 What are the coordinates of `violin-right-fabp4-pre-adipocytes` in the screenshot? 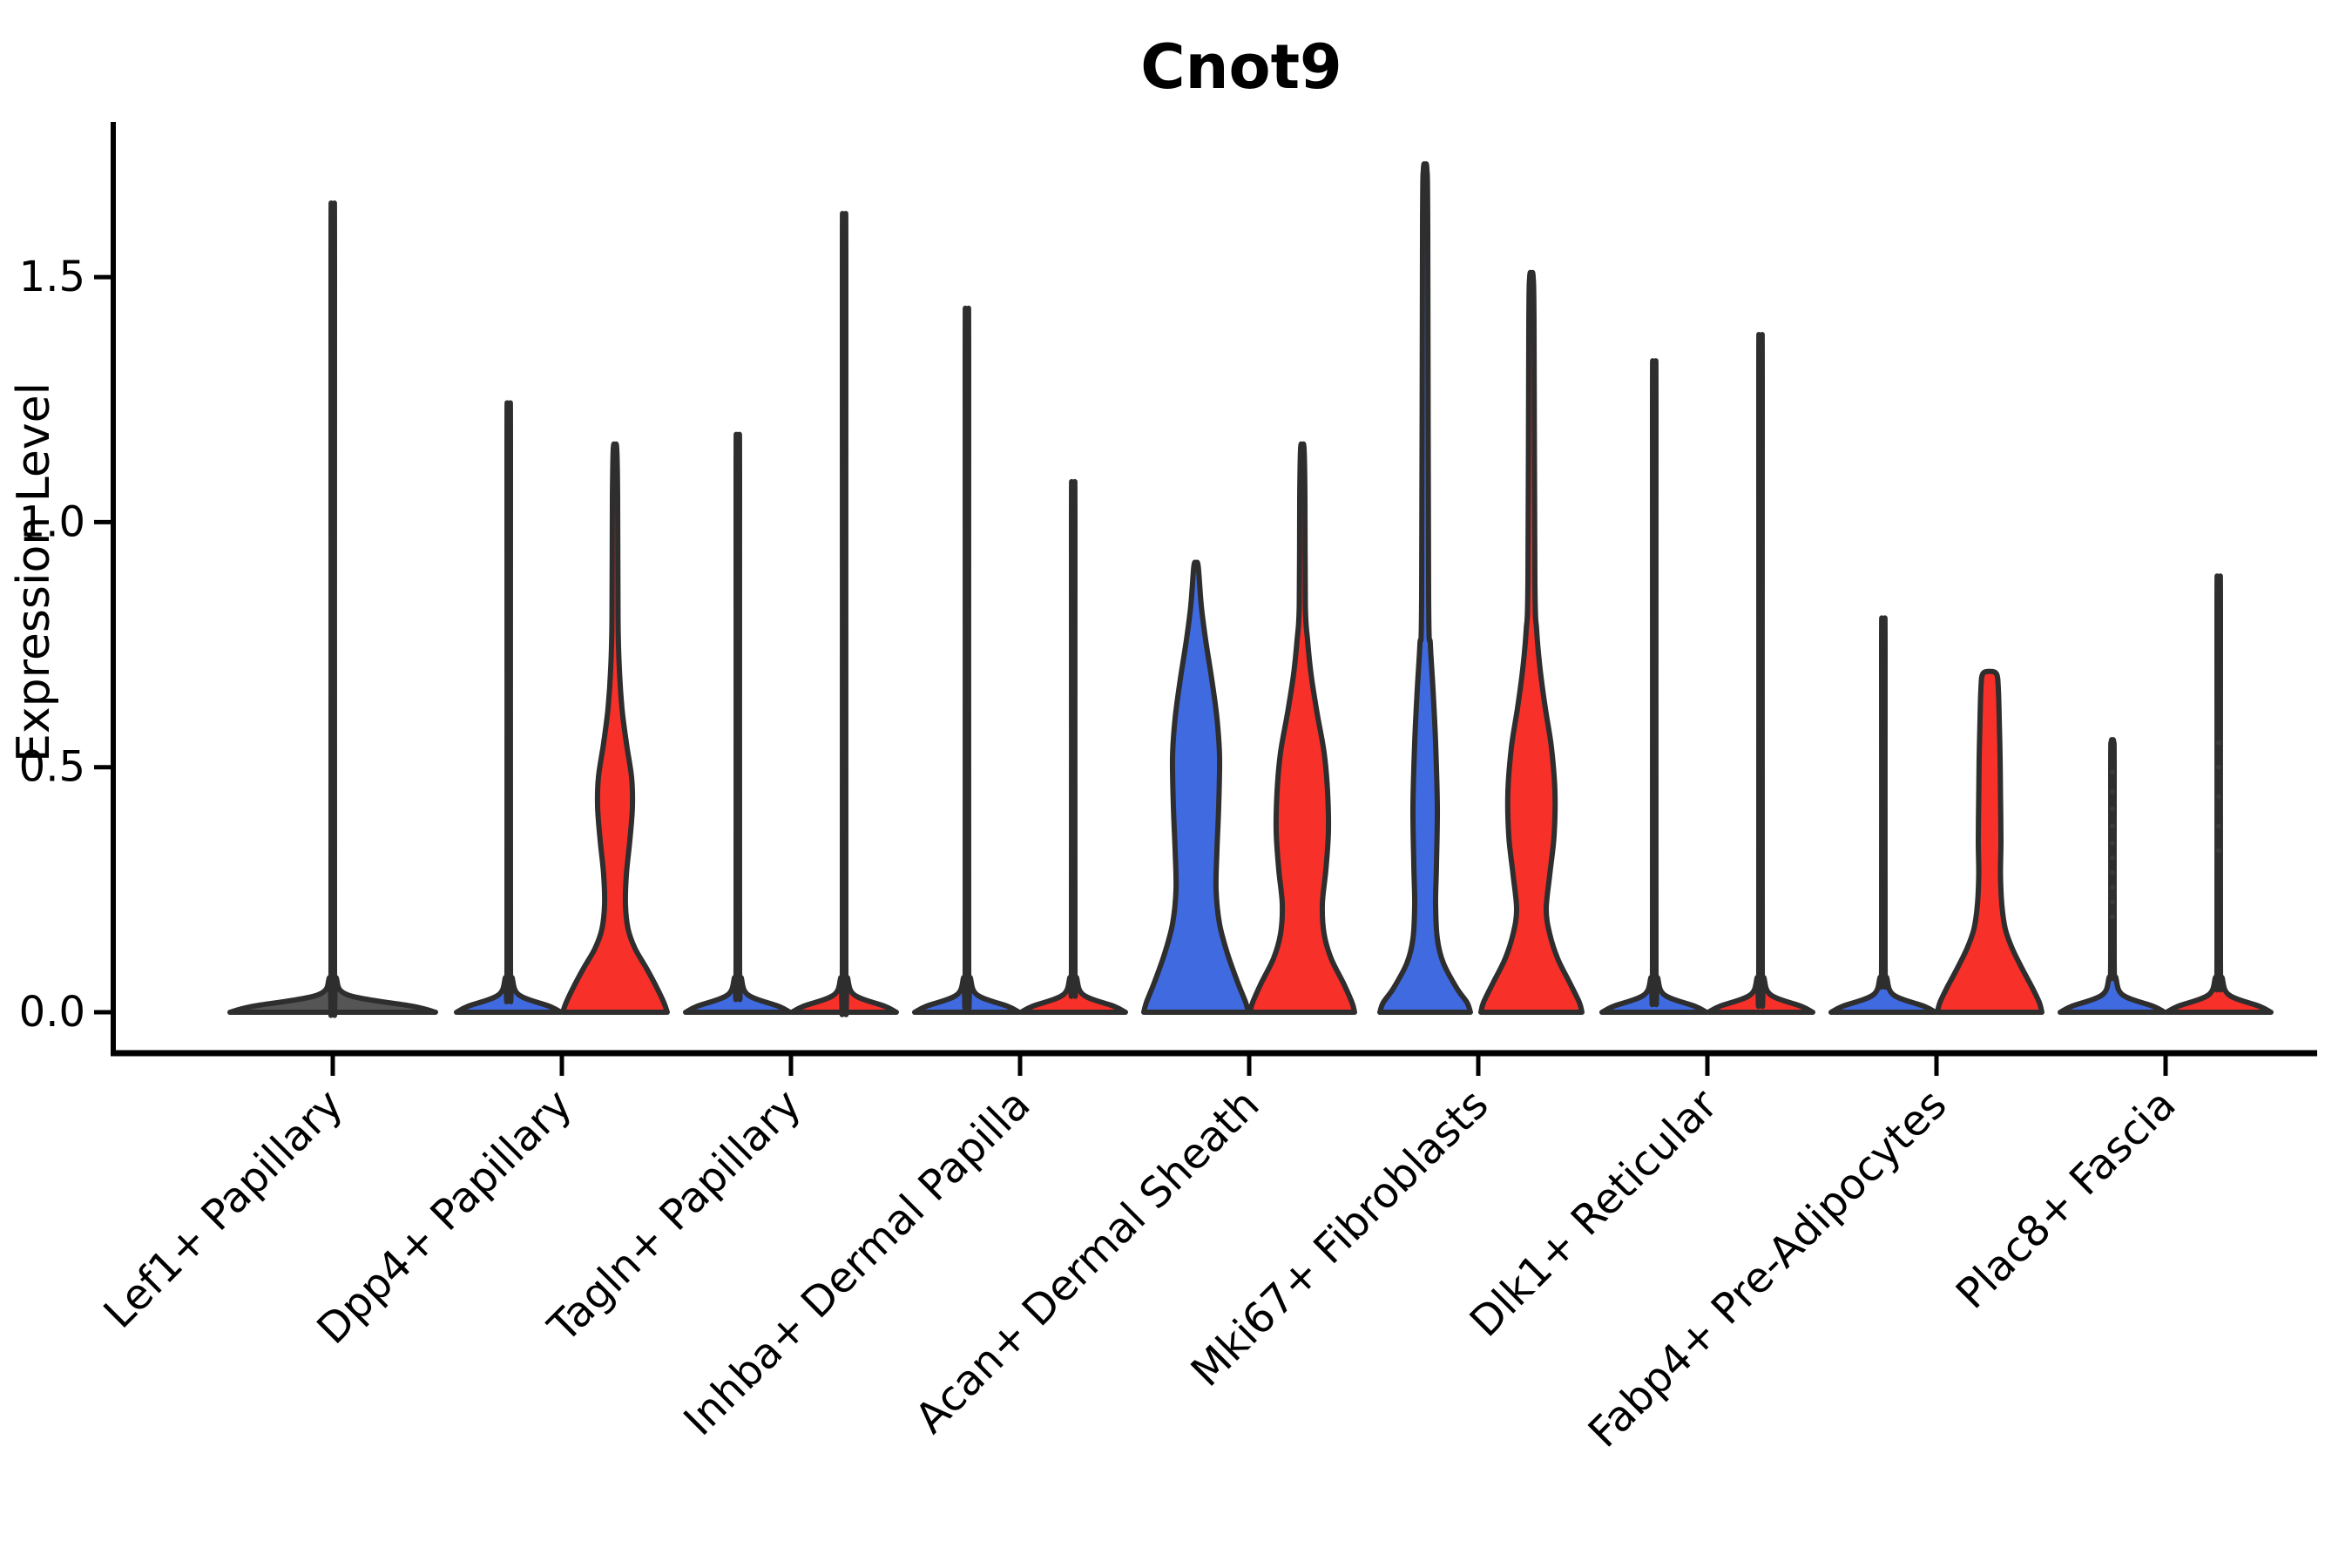 It's located at (1990, 841).